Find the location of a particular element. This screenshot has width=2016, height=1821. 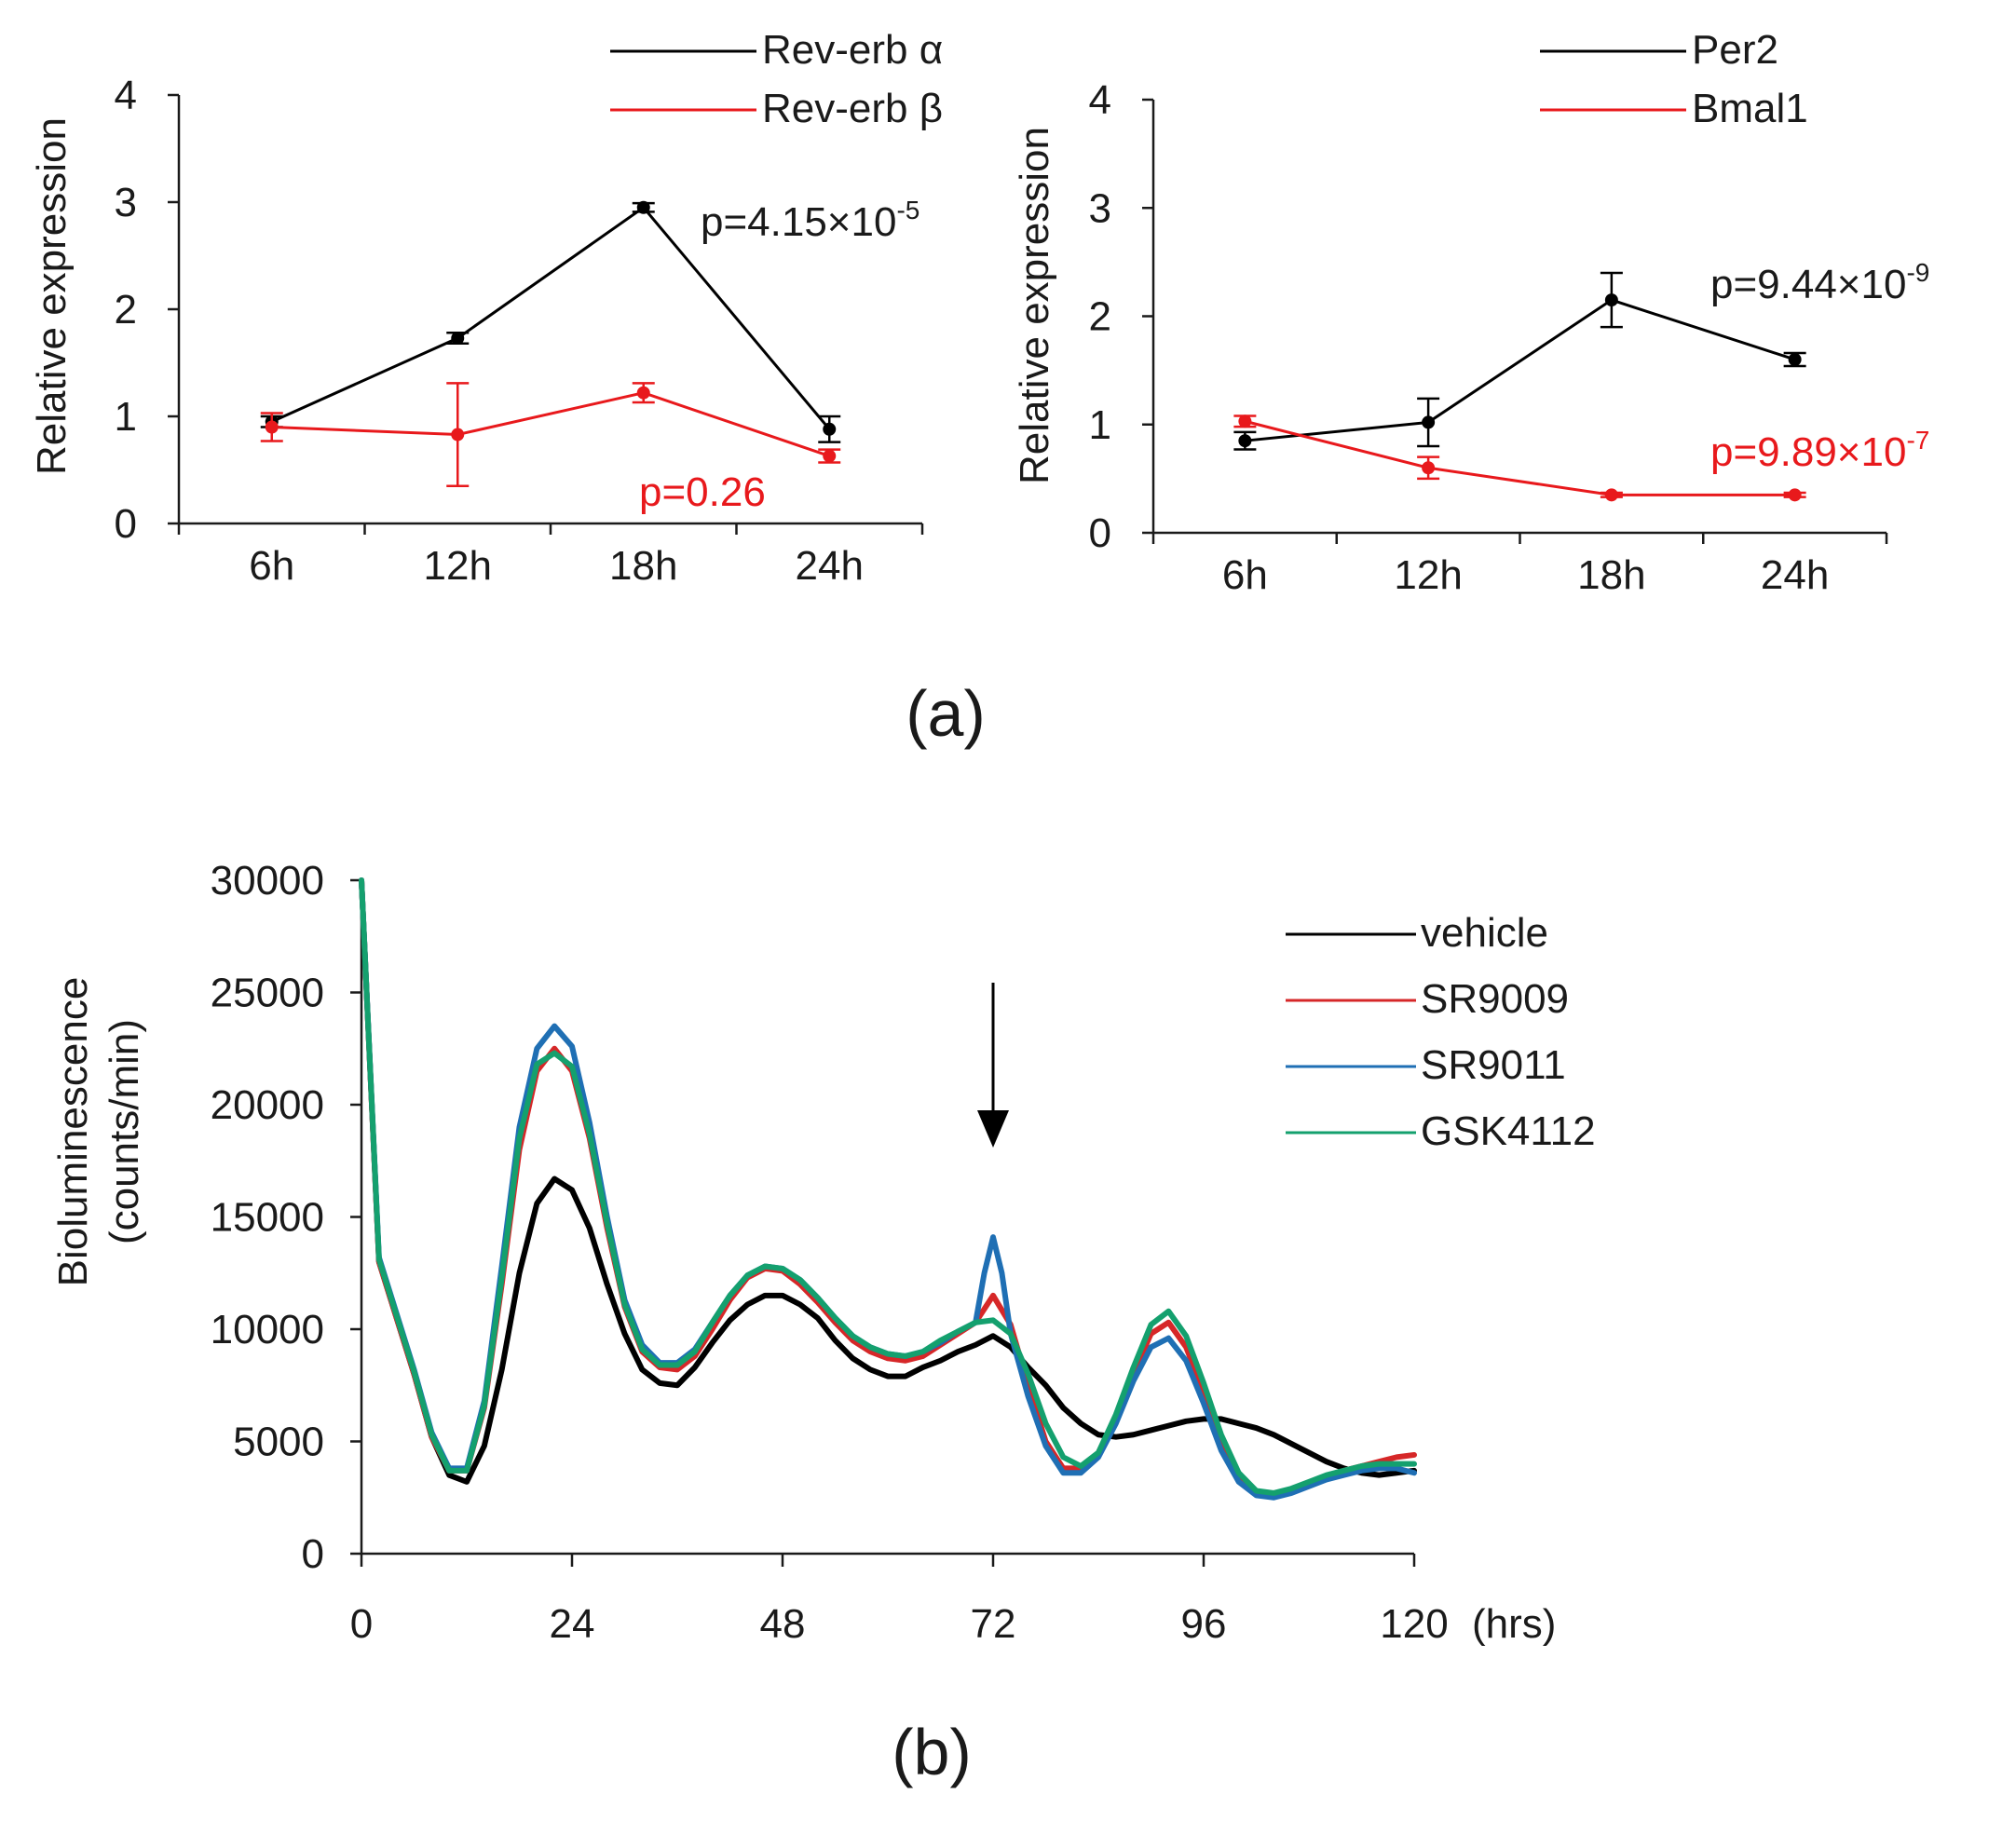

p-value-rev-erb-alpha-exponent: -5 is located at coordinates (907, 210).